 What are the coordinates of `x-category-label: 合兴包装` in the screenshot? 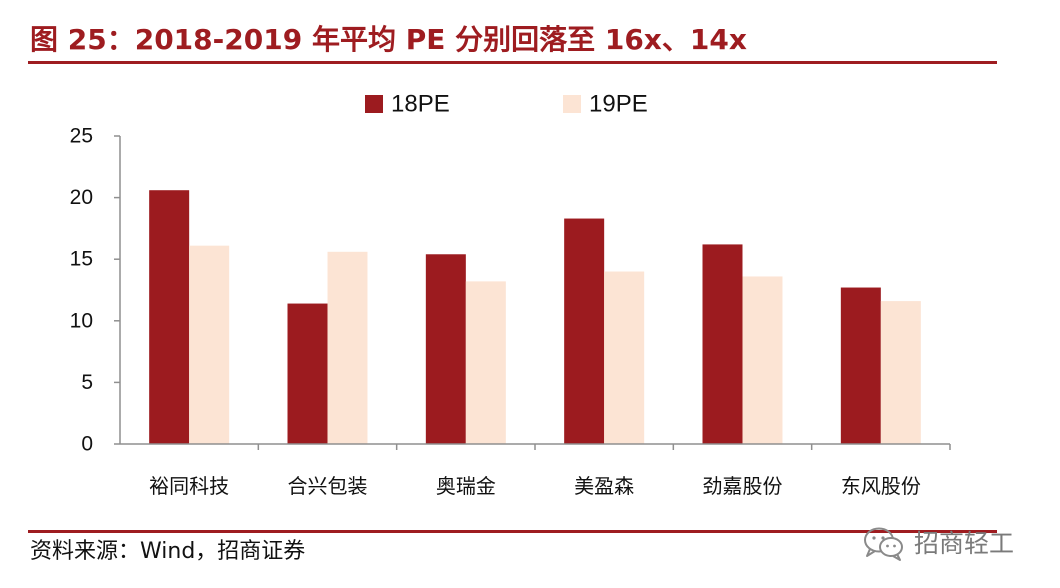 It's located at (328, 486).